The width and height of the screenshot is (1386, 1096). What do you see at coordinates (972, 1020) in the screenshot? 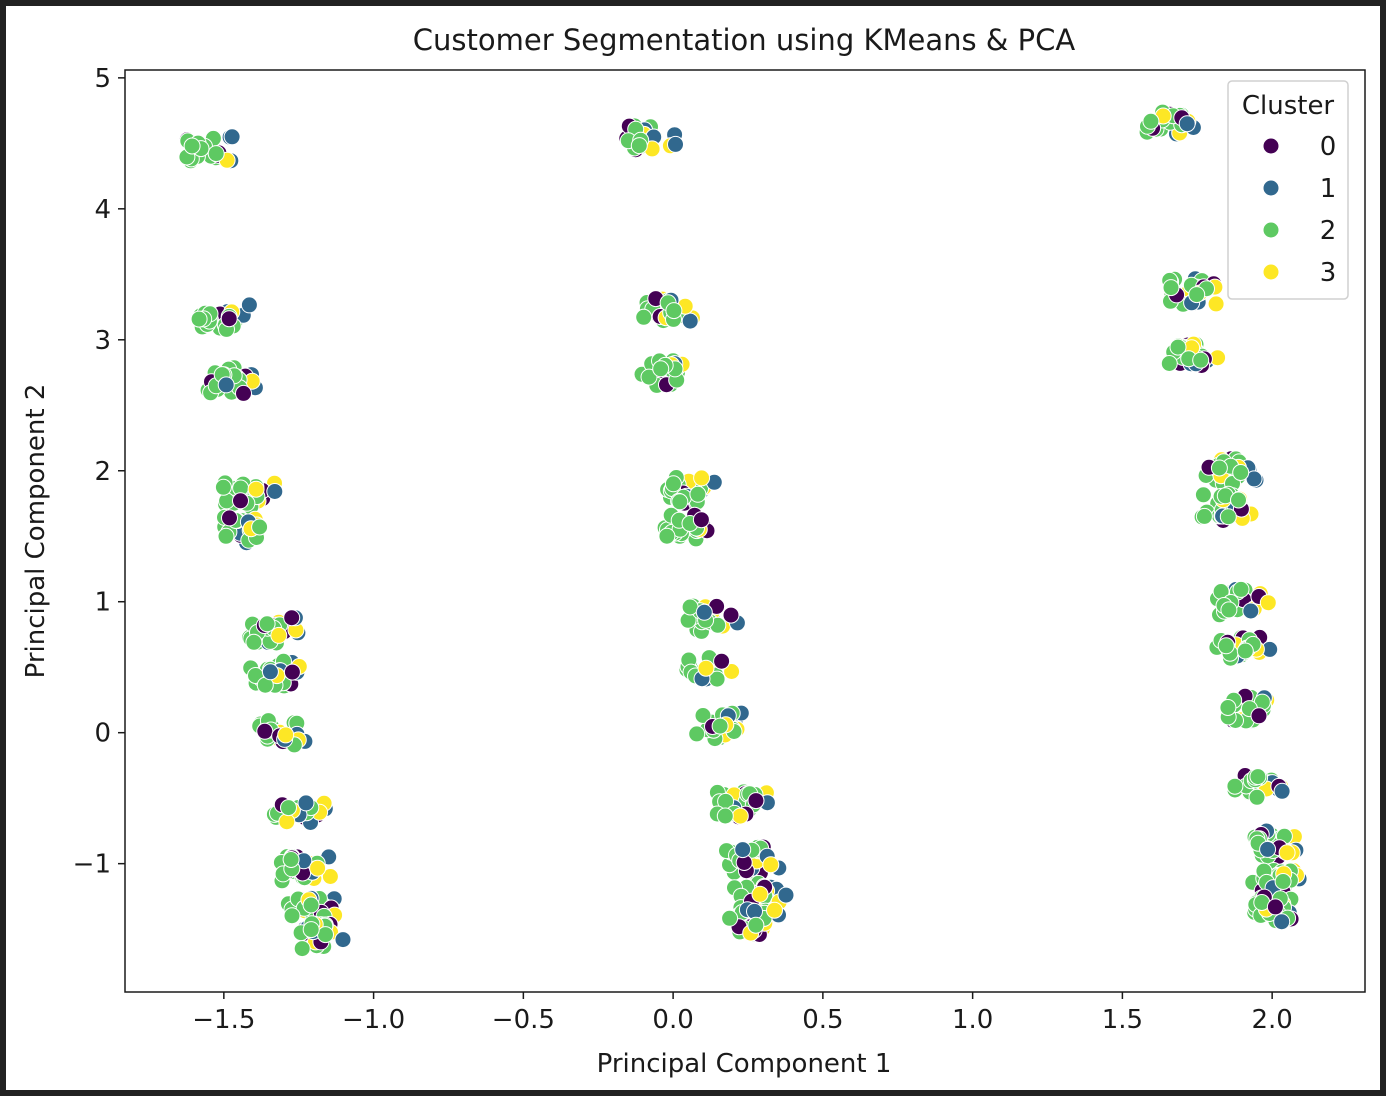
I see `x-tick-label: 1.0` at bounding box center [972, 1020].